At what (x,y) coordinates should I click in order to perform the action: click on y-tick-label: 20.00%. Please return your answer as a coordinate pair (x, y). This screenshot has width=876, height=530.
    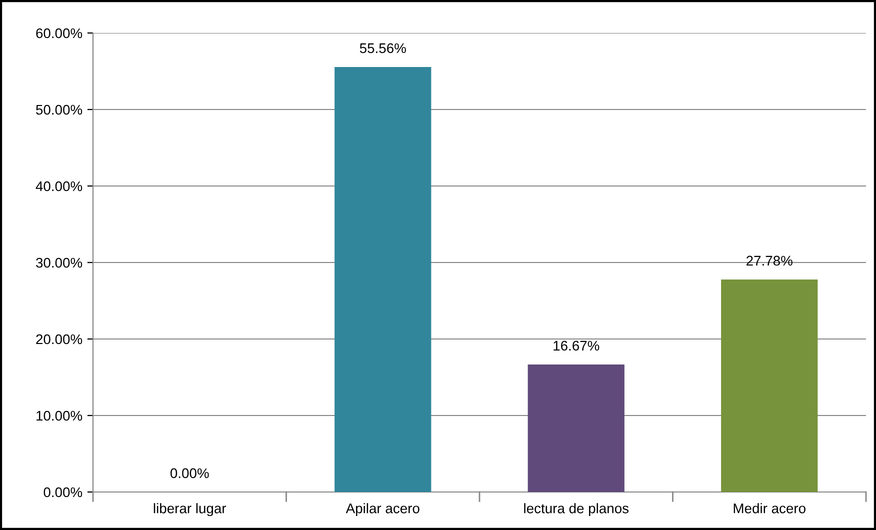
    Looking at the image, I should click on (59, 339).